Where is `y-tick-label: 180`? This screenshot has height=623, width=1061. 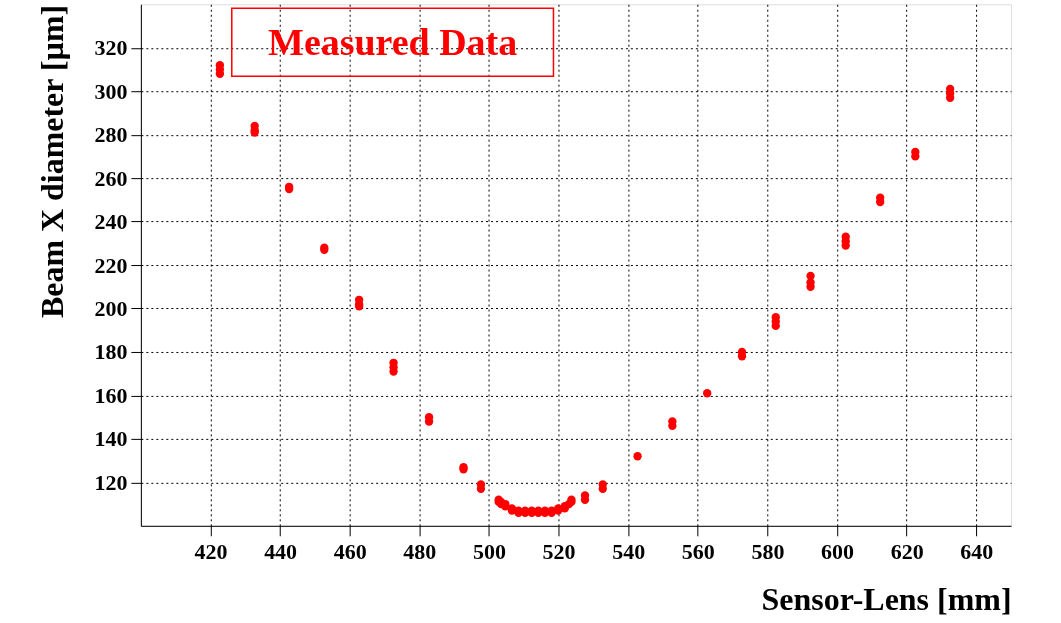
y-tick-label: 180 is located at coordinates (111, 352).